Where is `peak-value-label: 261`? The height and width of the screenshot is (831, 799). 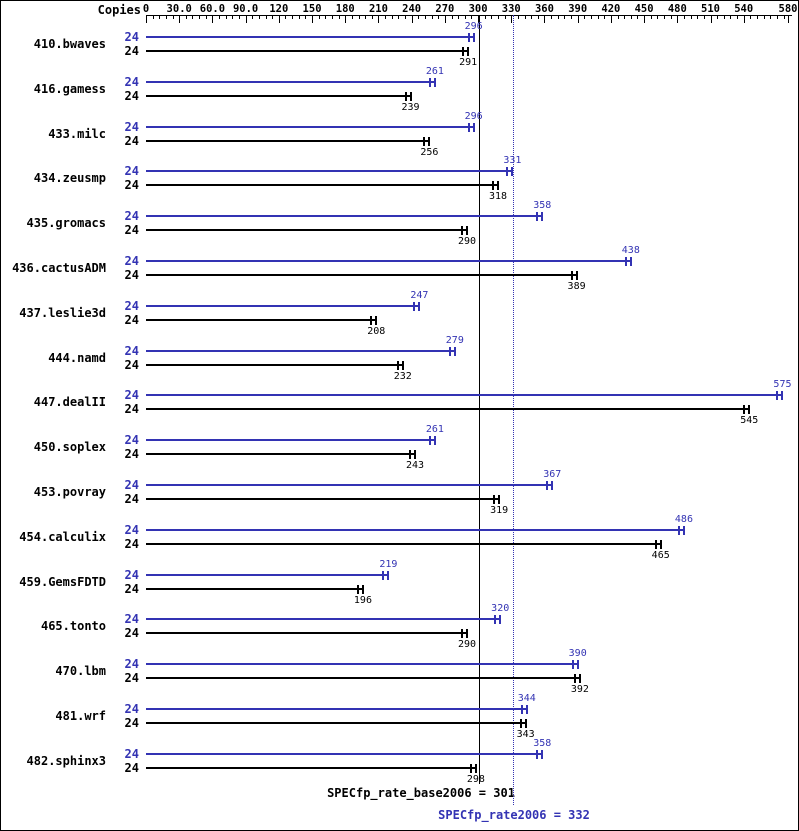
peak-value-label: 261 is located at coordinates (434, 430).